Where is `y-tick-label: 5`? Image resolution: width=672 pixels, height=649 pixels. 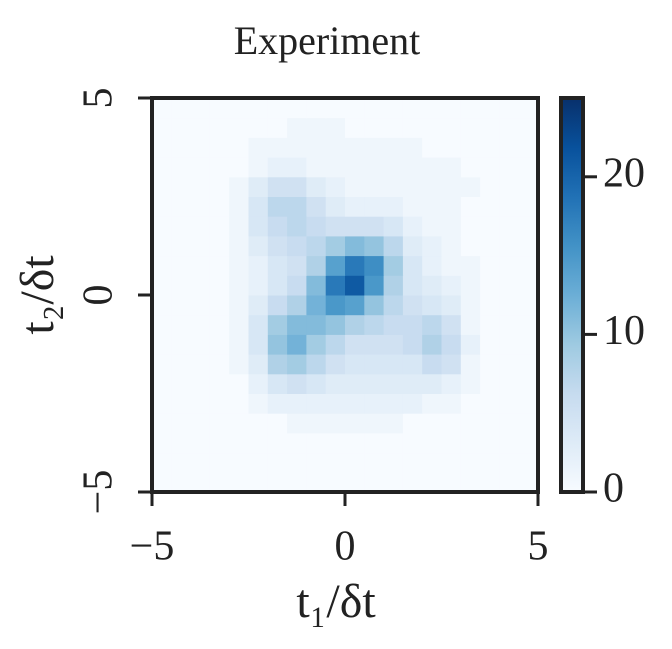
y-tick-label: 5 is located at coordinates (99, 98).